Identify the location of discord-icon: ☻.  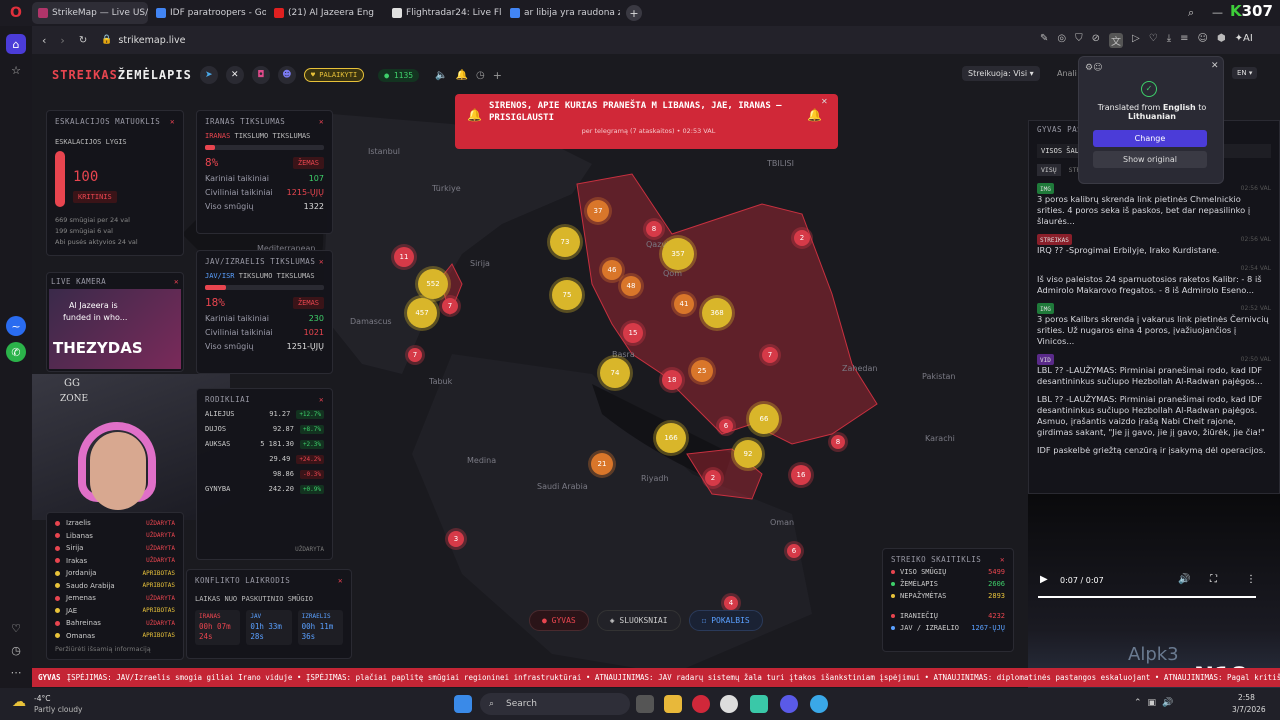
(286, 75).